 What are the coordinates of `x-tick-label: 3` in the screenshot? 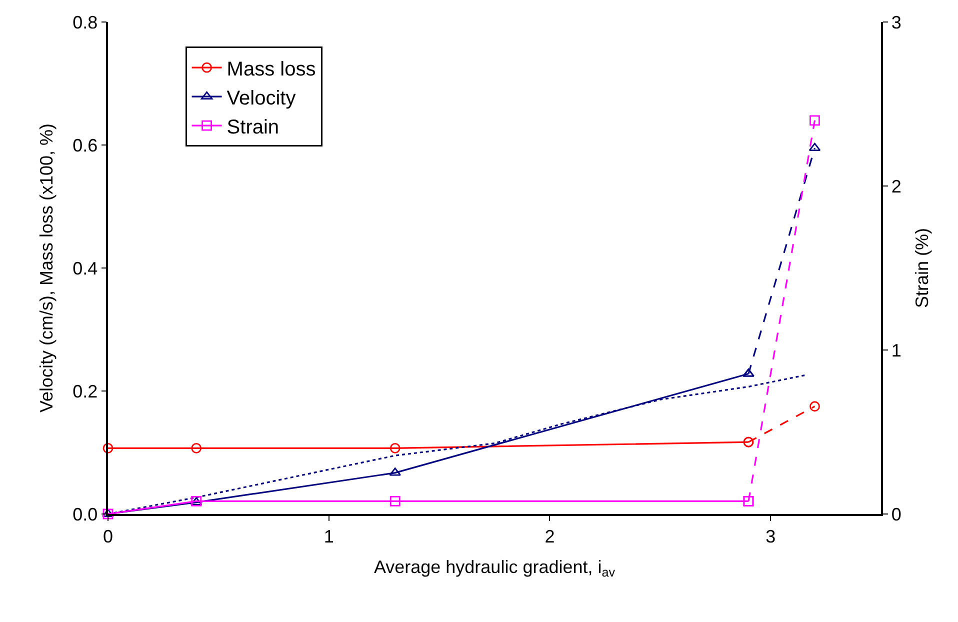 It's located at (771, 536).